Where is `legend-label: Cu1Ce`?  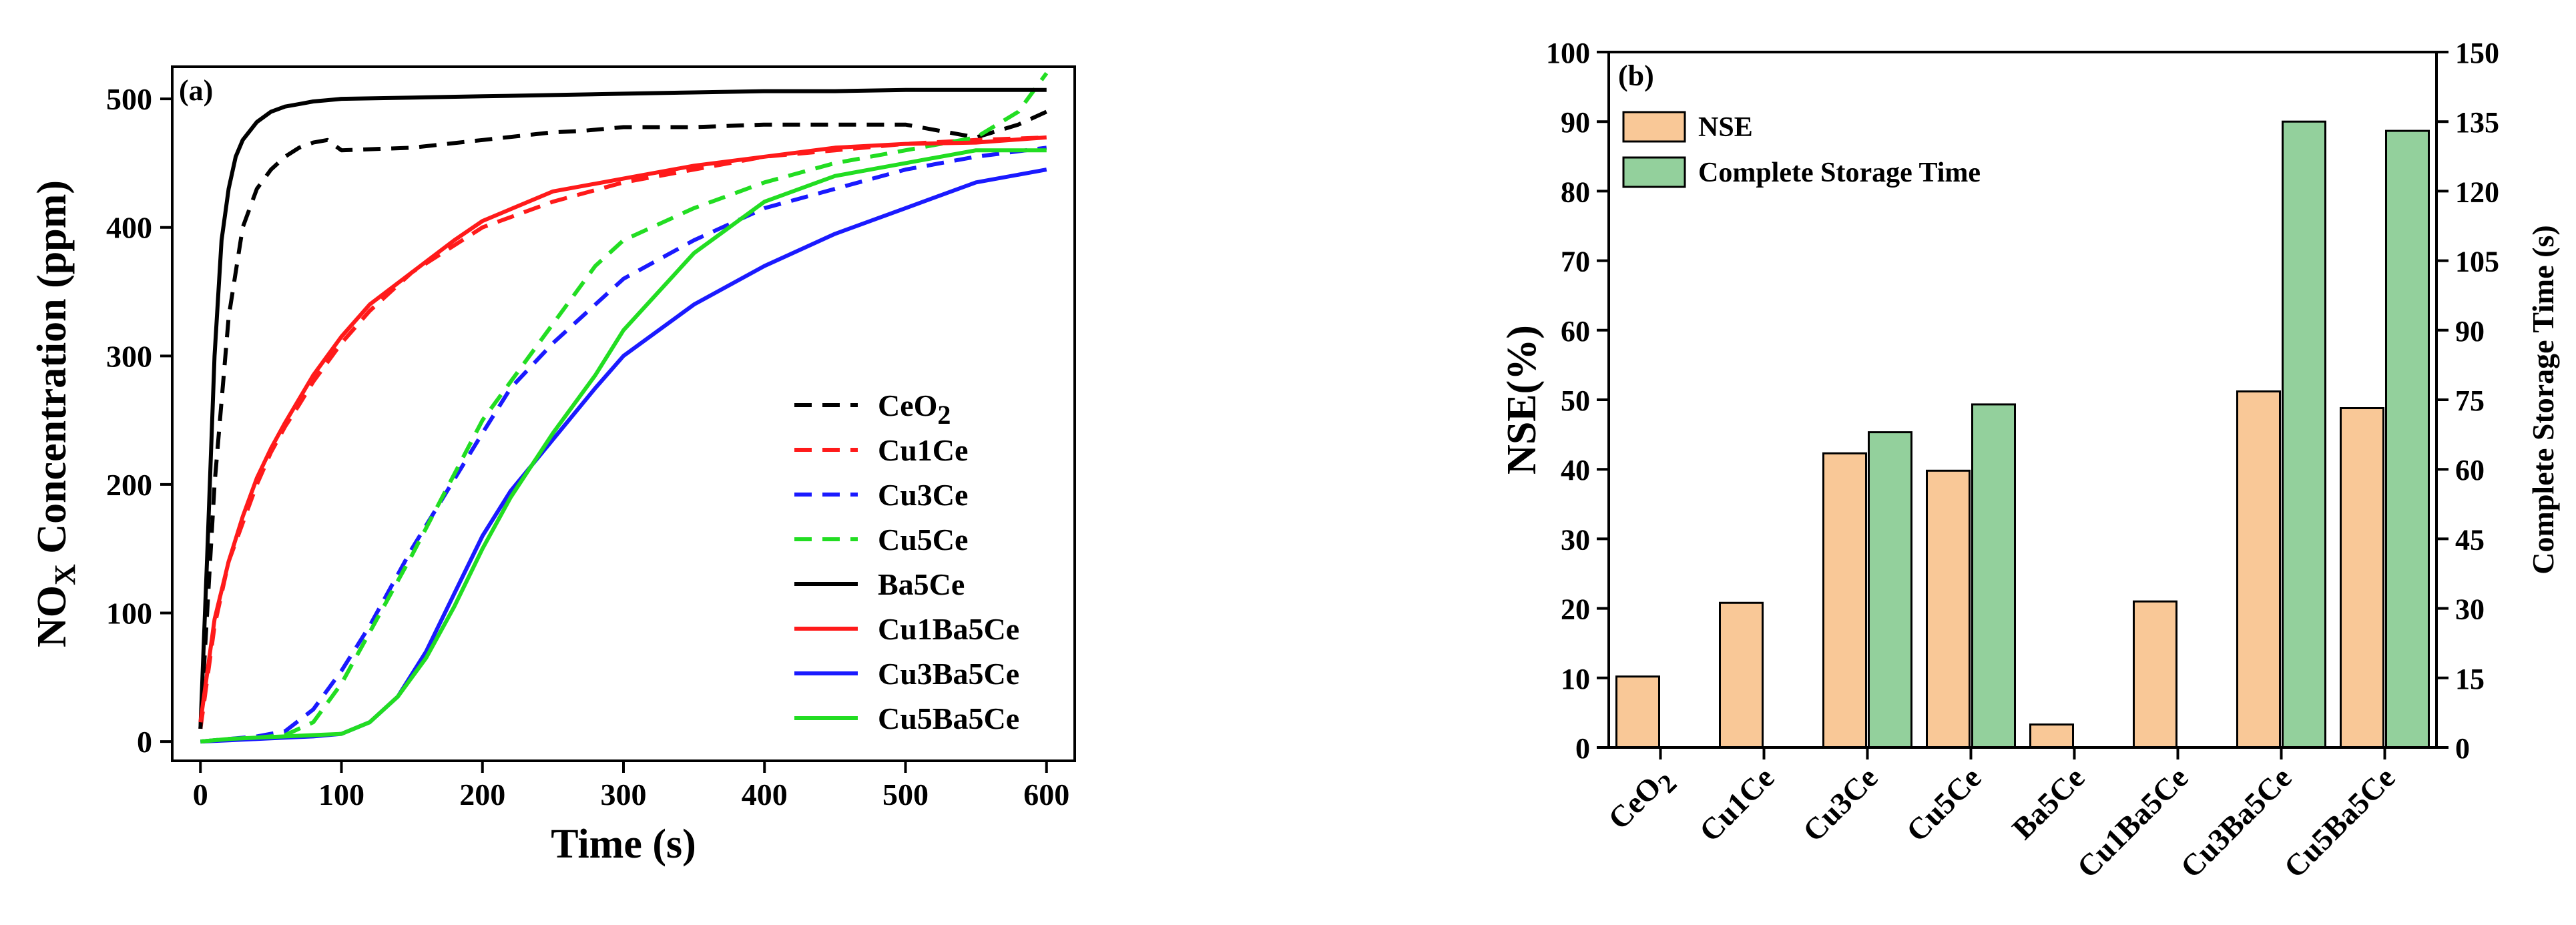 legend-label: Cu1Ce is located at coordinates (923, 450).